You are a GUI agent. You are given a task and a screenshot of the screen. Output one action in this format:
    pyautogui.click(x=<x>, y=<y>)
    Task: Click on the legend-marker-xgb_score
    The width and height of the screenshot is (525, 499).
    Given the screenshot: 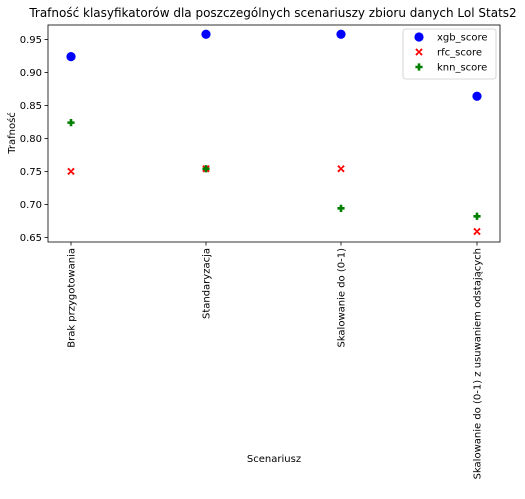 What is the action you would take?
    pyautogui.click(x=419, y=37)
    